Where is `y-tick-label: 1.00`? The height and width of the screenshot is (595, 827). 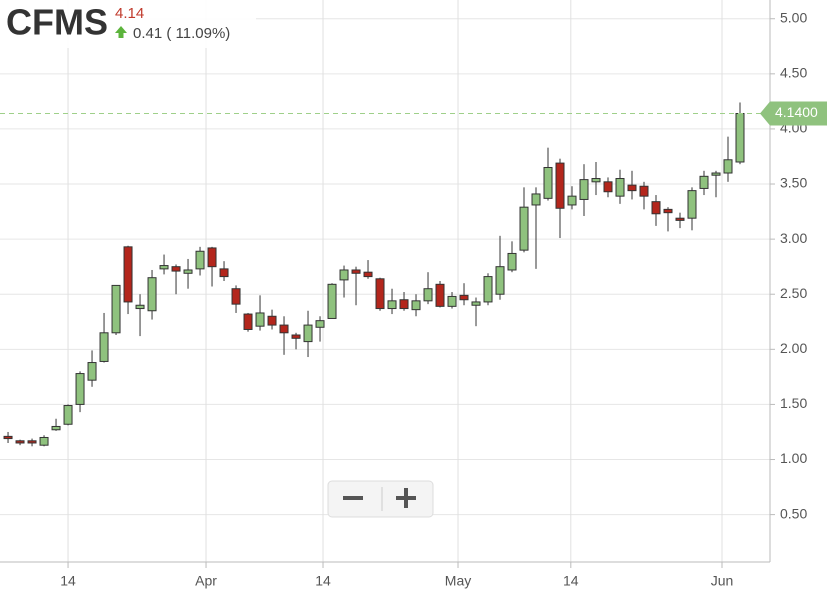 y-tick-label: 1.00 is located at coordinates (793, 458).